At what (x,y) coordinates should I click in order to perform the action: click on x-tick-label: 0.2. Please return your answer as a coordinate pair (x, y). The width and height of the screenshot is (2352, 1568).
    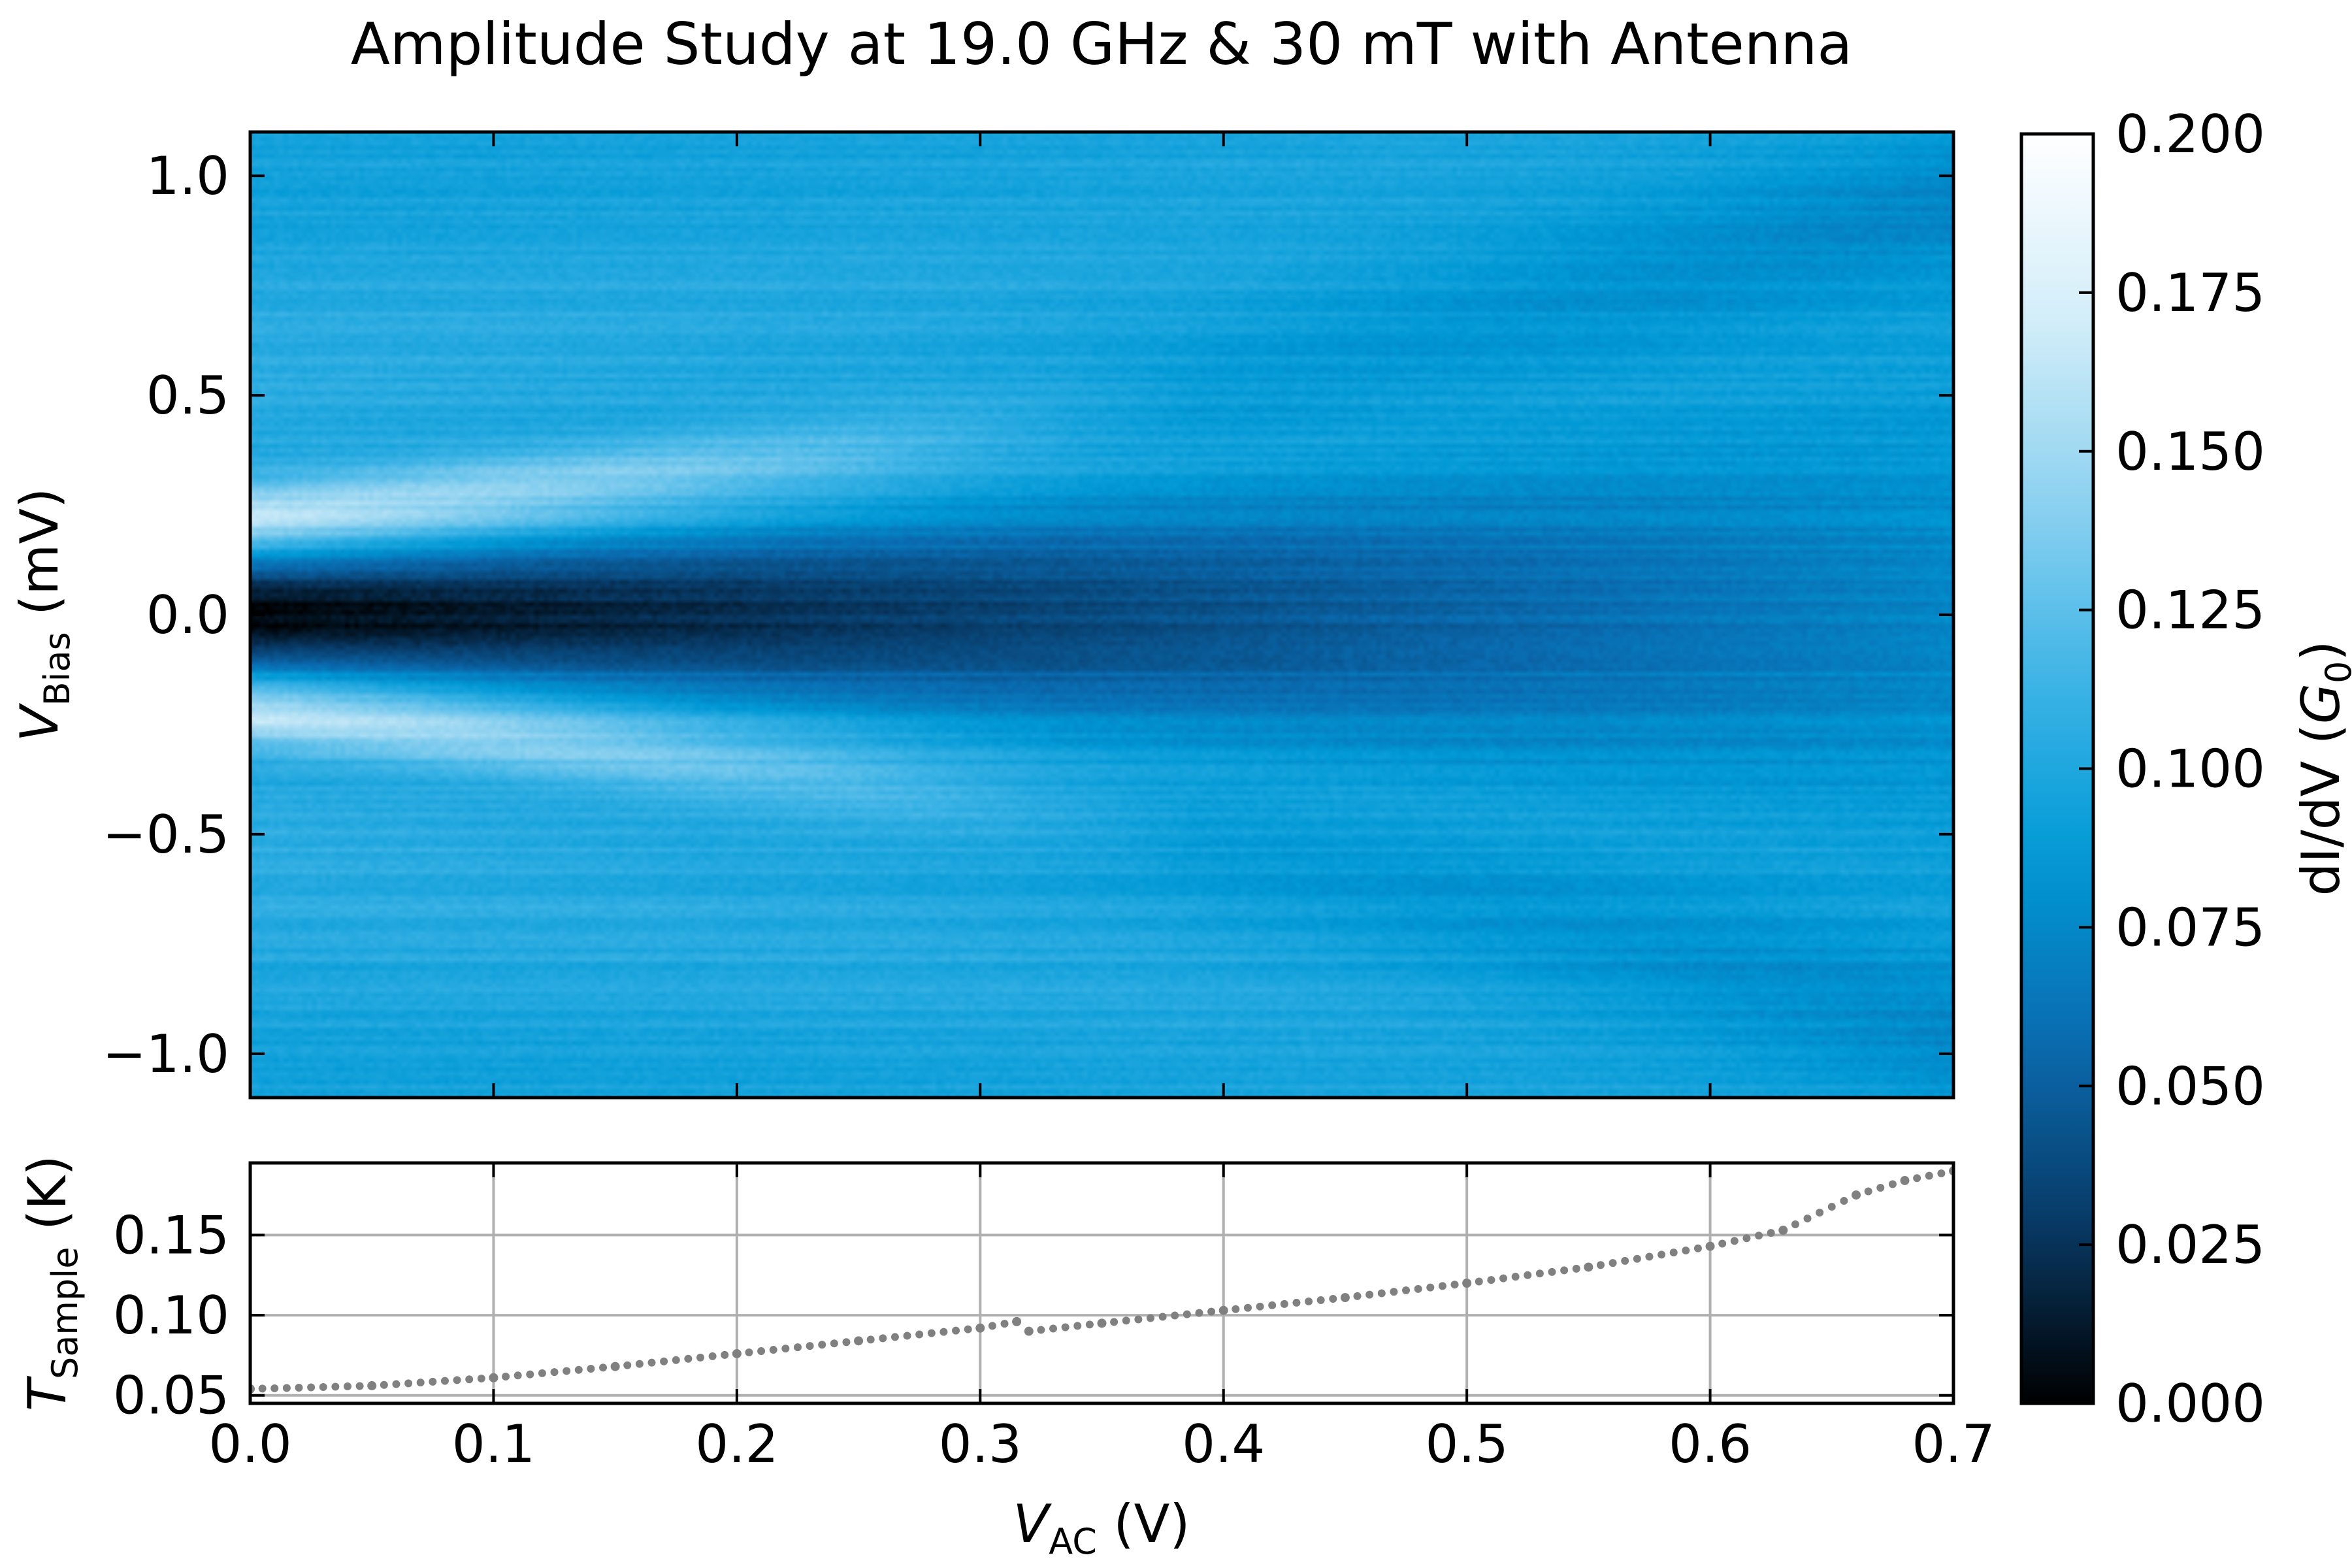
    Looking at the image, I should click on (736, 1444).